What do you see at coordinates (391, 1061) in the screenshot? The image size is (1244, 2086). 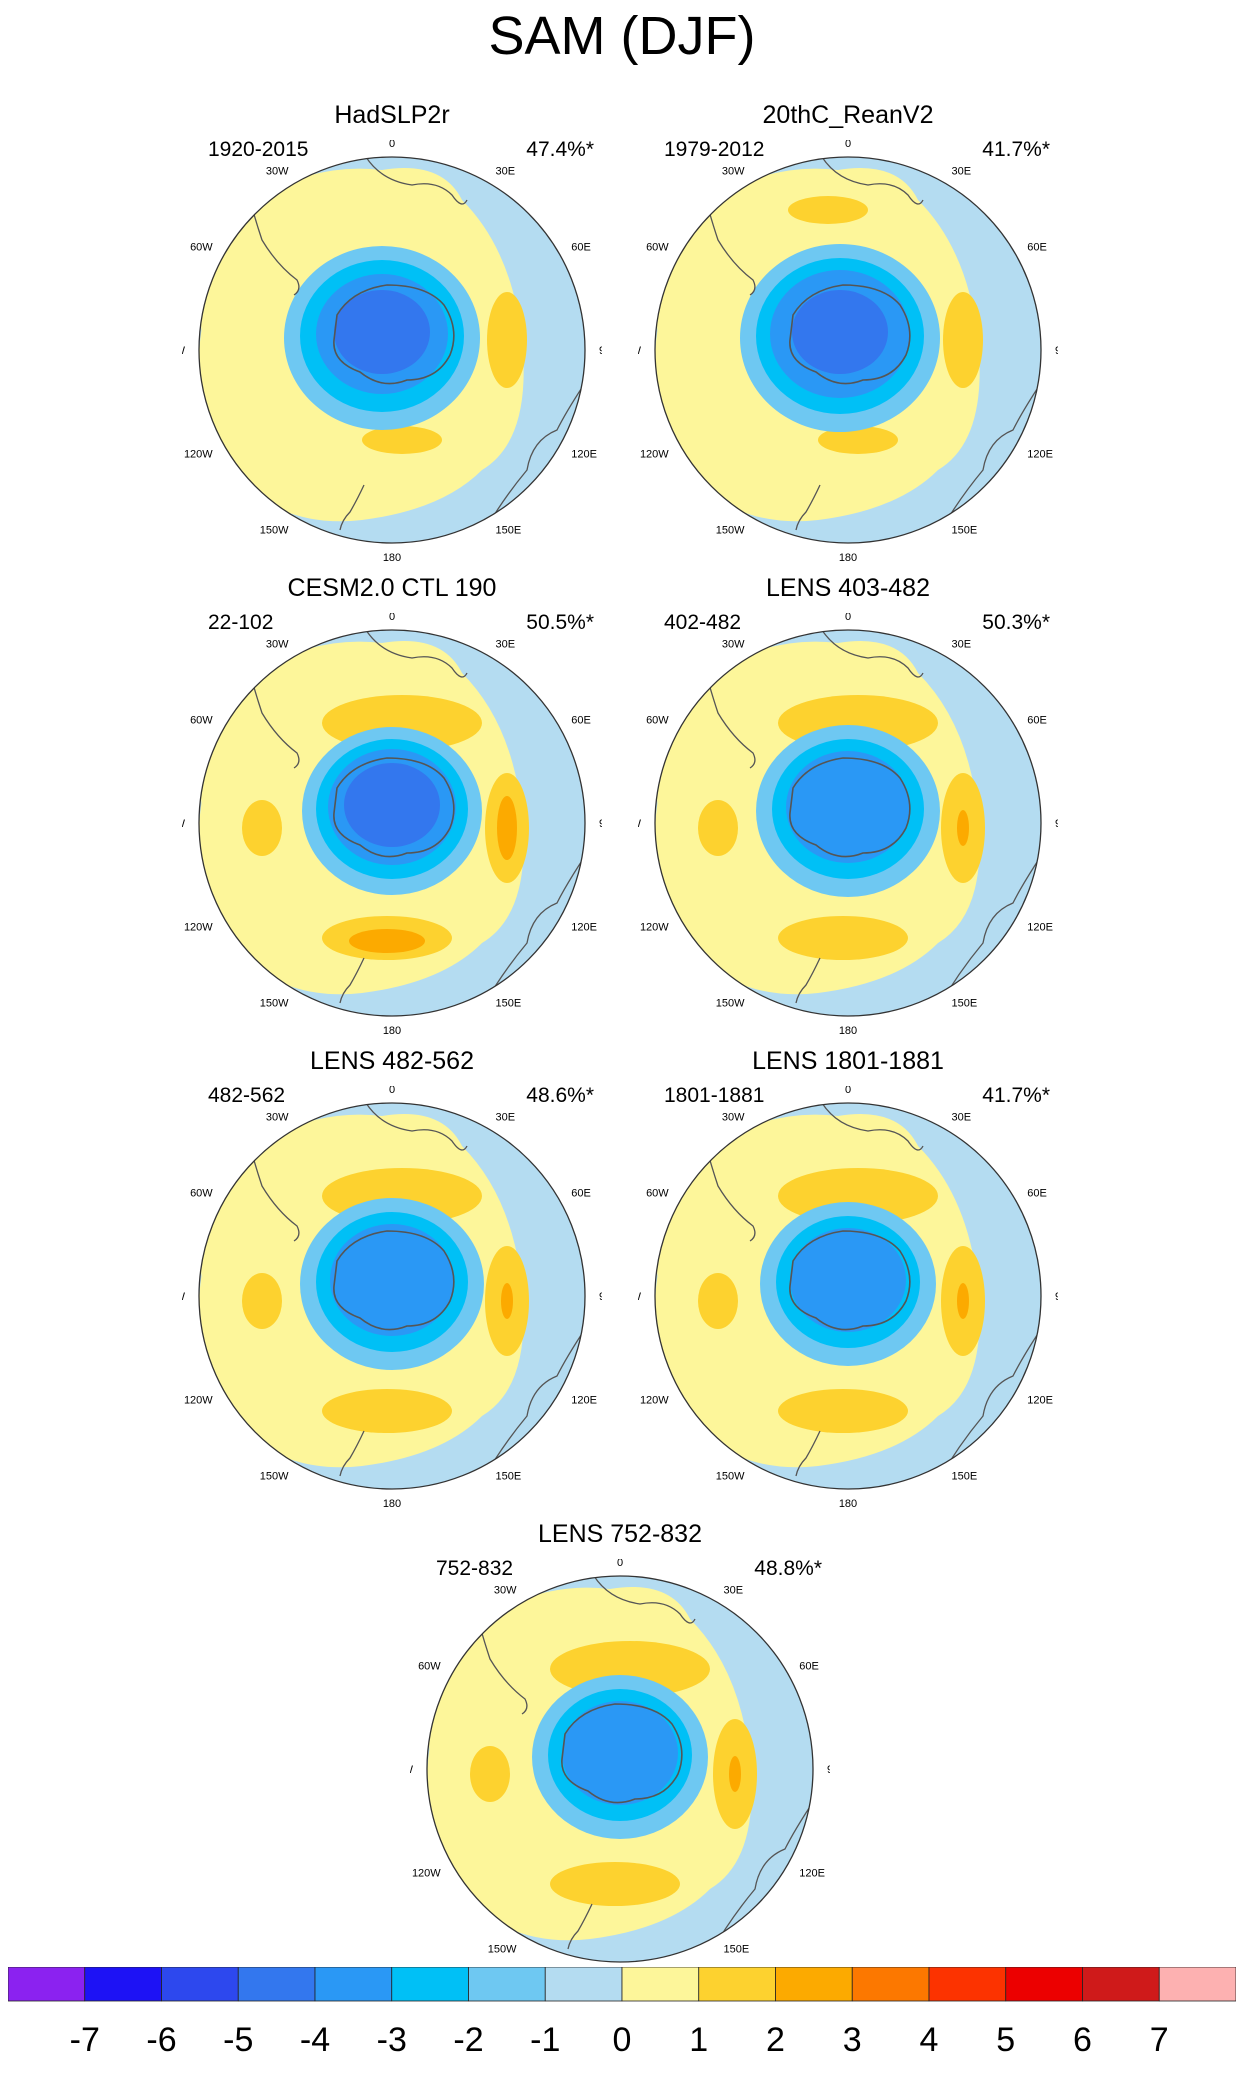 I see `panel-title: LENS 482-562` at bounding box center [391, 1061].